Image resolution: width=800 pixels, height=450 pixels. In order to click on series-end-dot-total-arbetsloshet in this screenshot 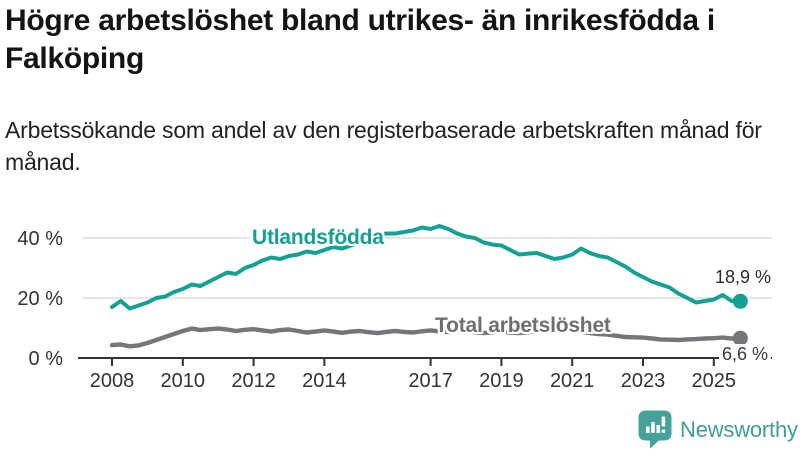, I will do `click(740, 338)`.